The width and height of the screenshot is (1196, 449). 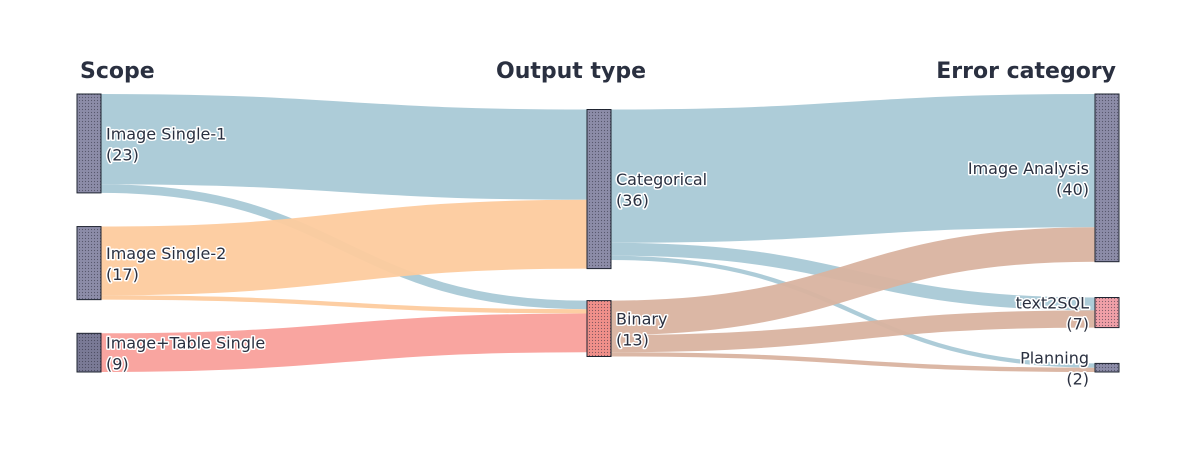 What do you see at coordinates (117, 71) in the screenshot?
I see `column-title-scope: Scope` at bounding box center [117, 71].